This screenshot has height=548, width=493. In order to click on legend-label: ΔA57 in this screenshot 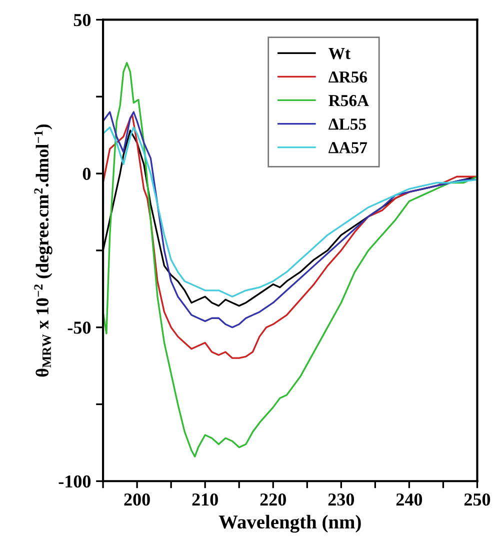, I will do `click(348, 148)`.